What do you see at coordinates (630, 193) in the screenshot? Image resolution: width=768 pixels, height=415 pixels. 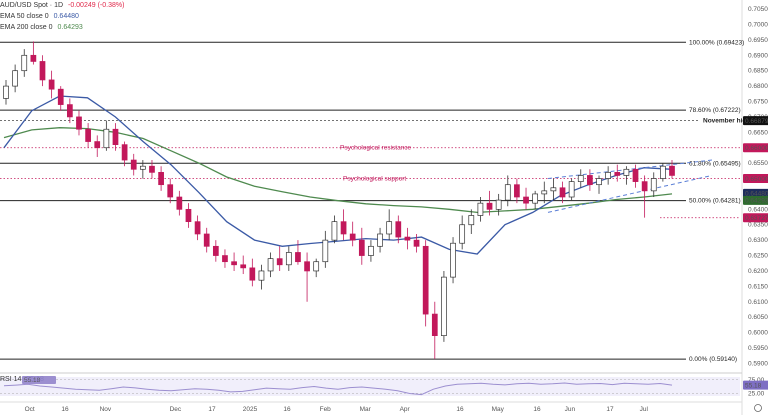 I see `channel-lower-trendline` at bounding box center [630, 193].